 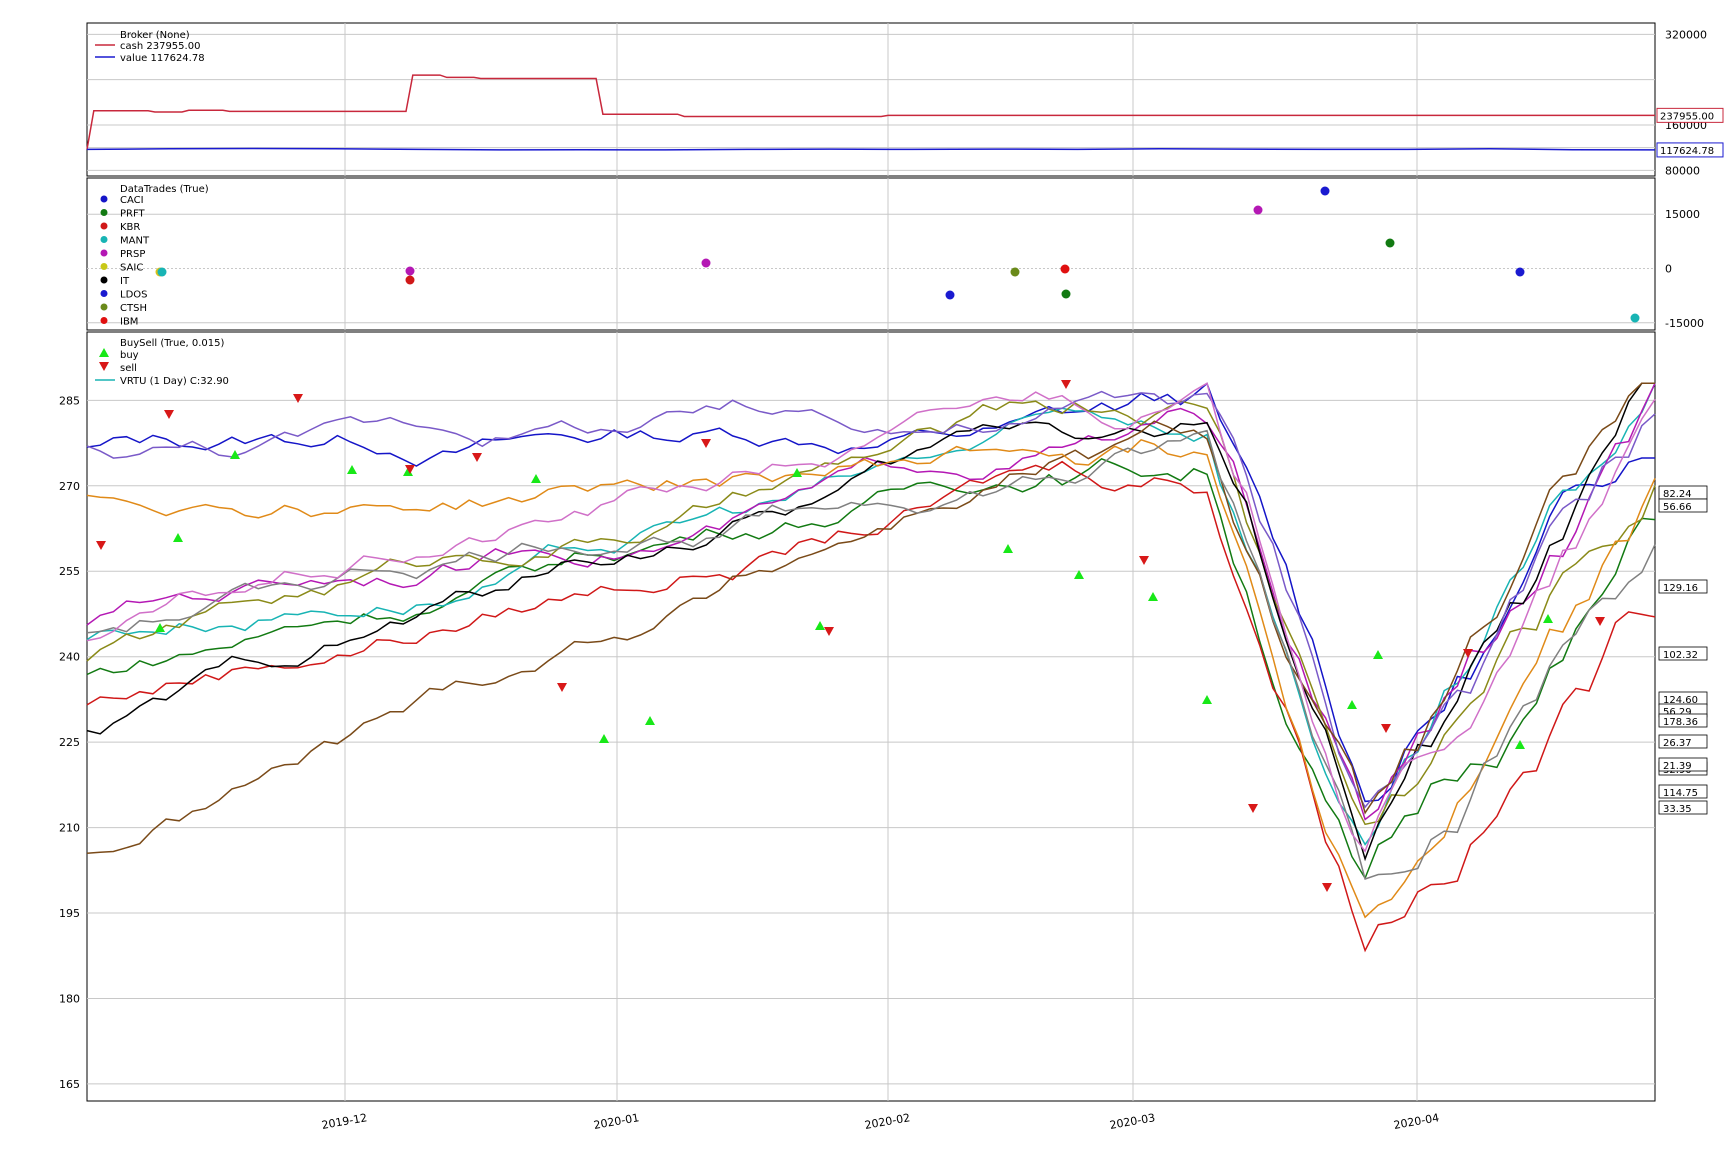 What do you see at coordinates (164, 189) in the screenshot?
I see `legend-title: DataTrades (True)` at bounding box center [164, 189].